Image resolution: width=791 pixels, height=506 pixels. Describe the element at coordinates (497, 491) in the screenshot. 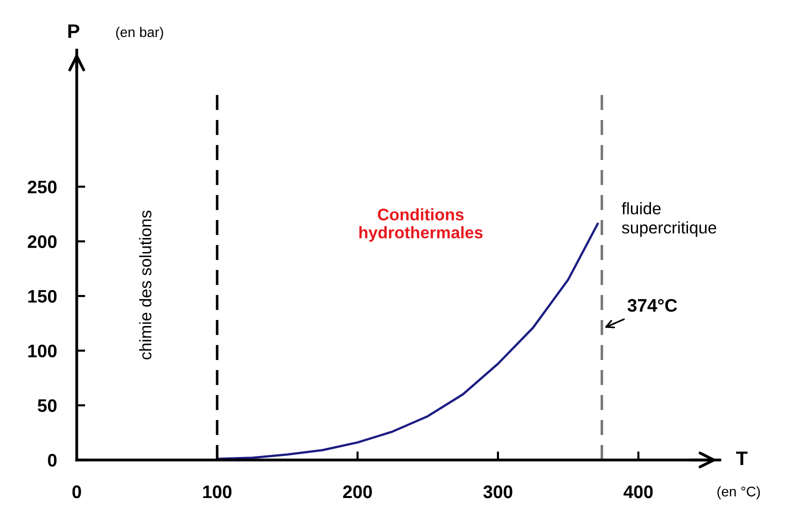

I see `x-tick-label: 300` at that location.